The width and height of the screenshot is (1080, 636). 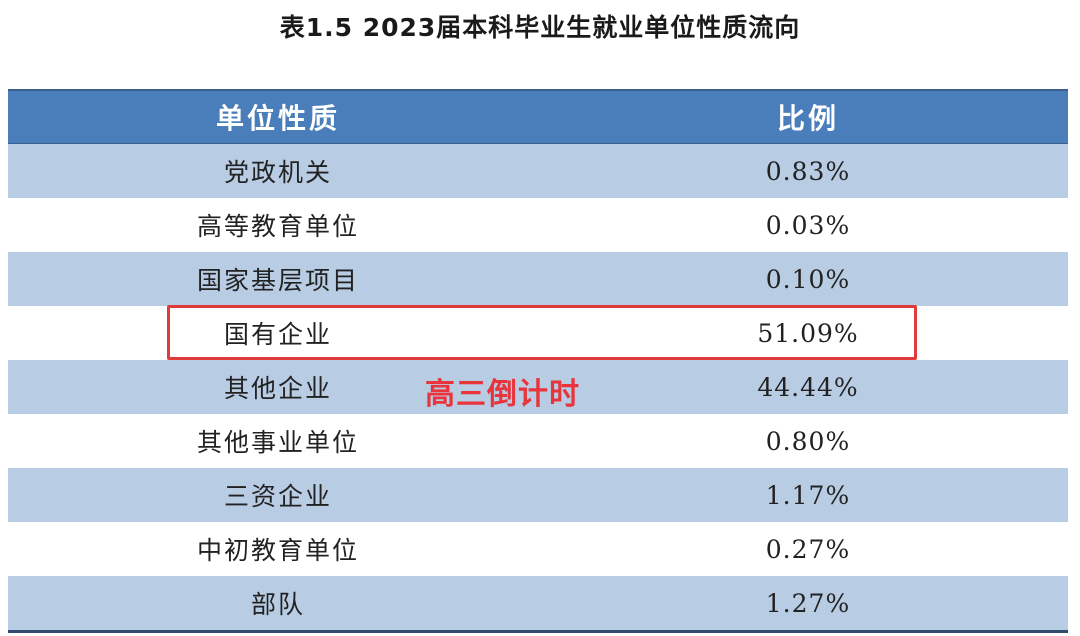 I want to click on table-title: 表1.5 2023届本科毕业生就业单位性质流向, so click(x=540, y=27).